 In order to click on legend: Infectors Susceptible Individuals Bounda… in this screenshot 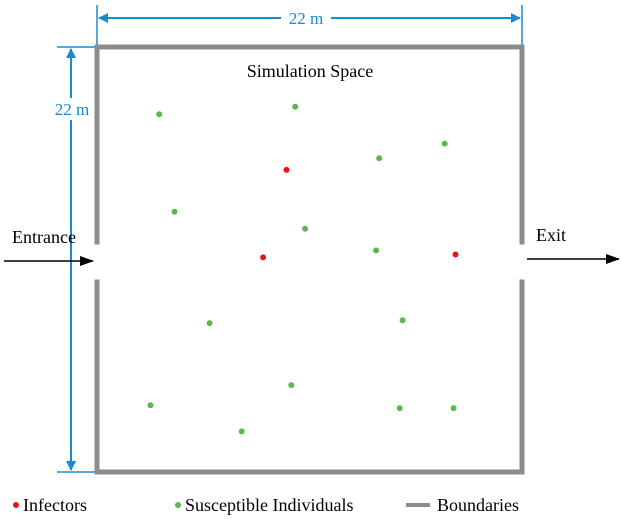, I will do `click(266, 505)`.